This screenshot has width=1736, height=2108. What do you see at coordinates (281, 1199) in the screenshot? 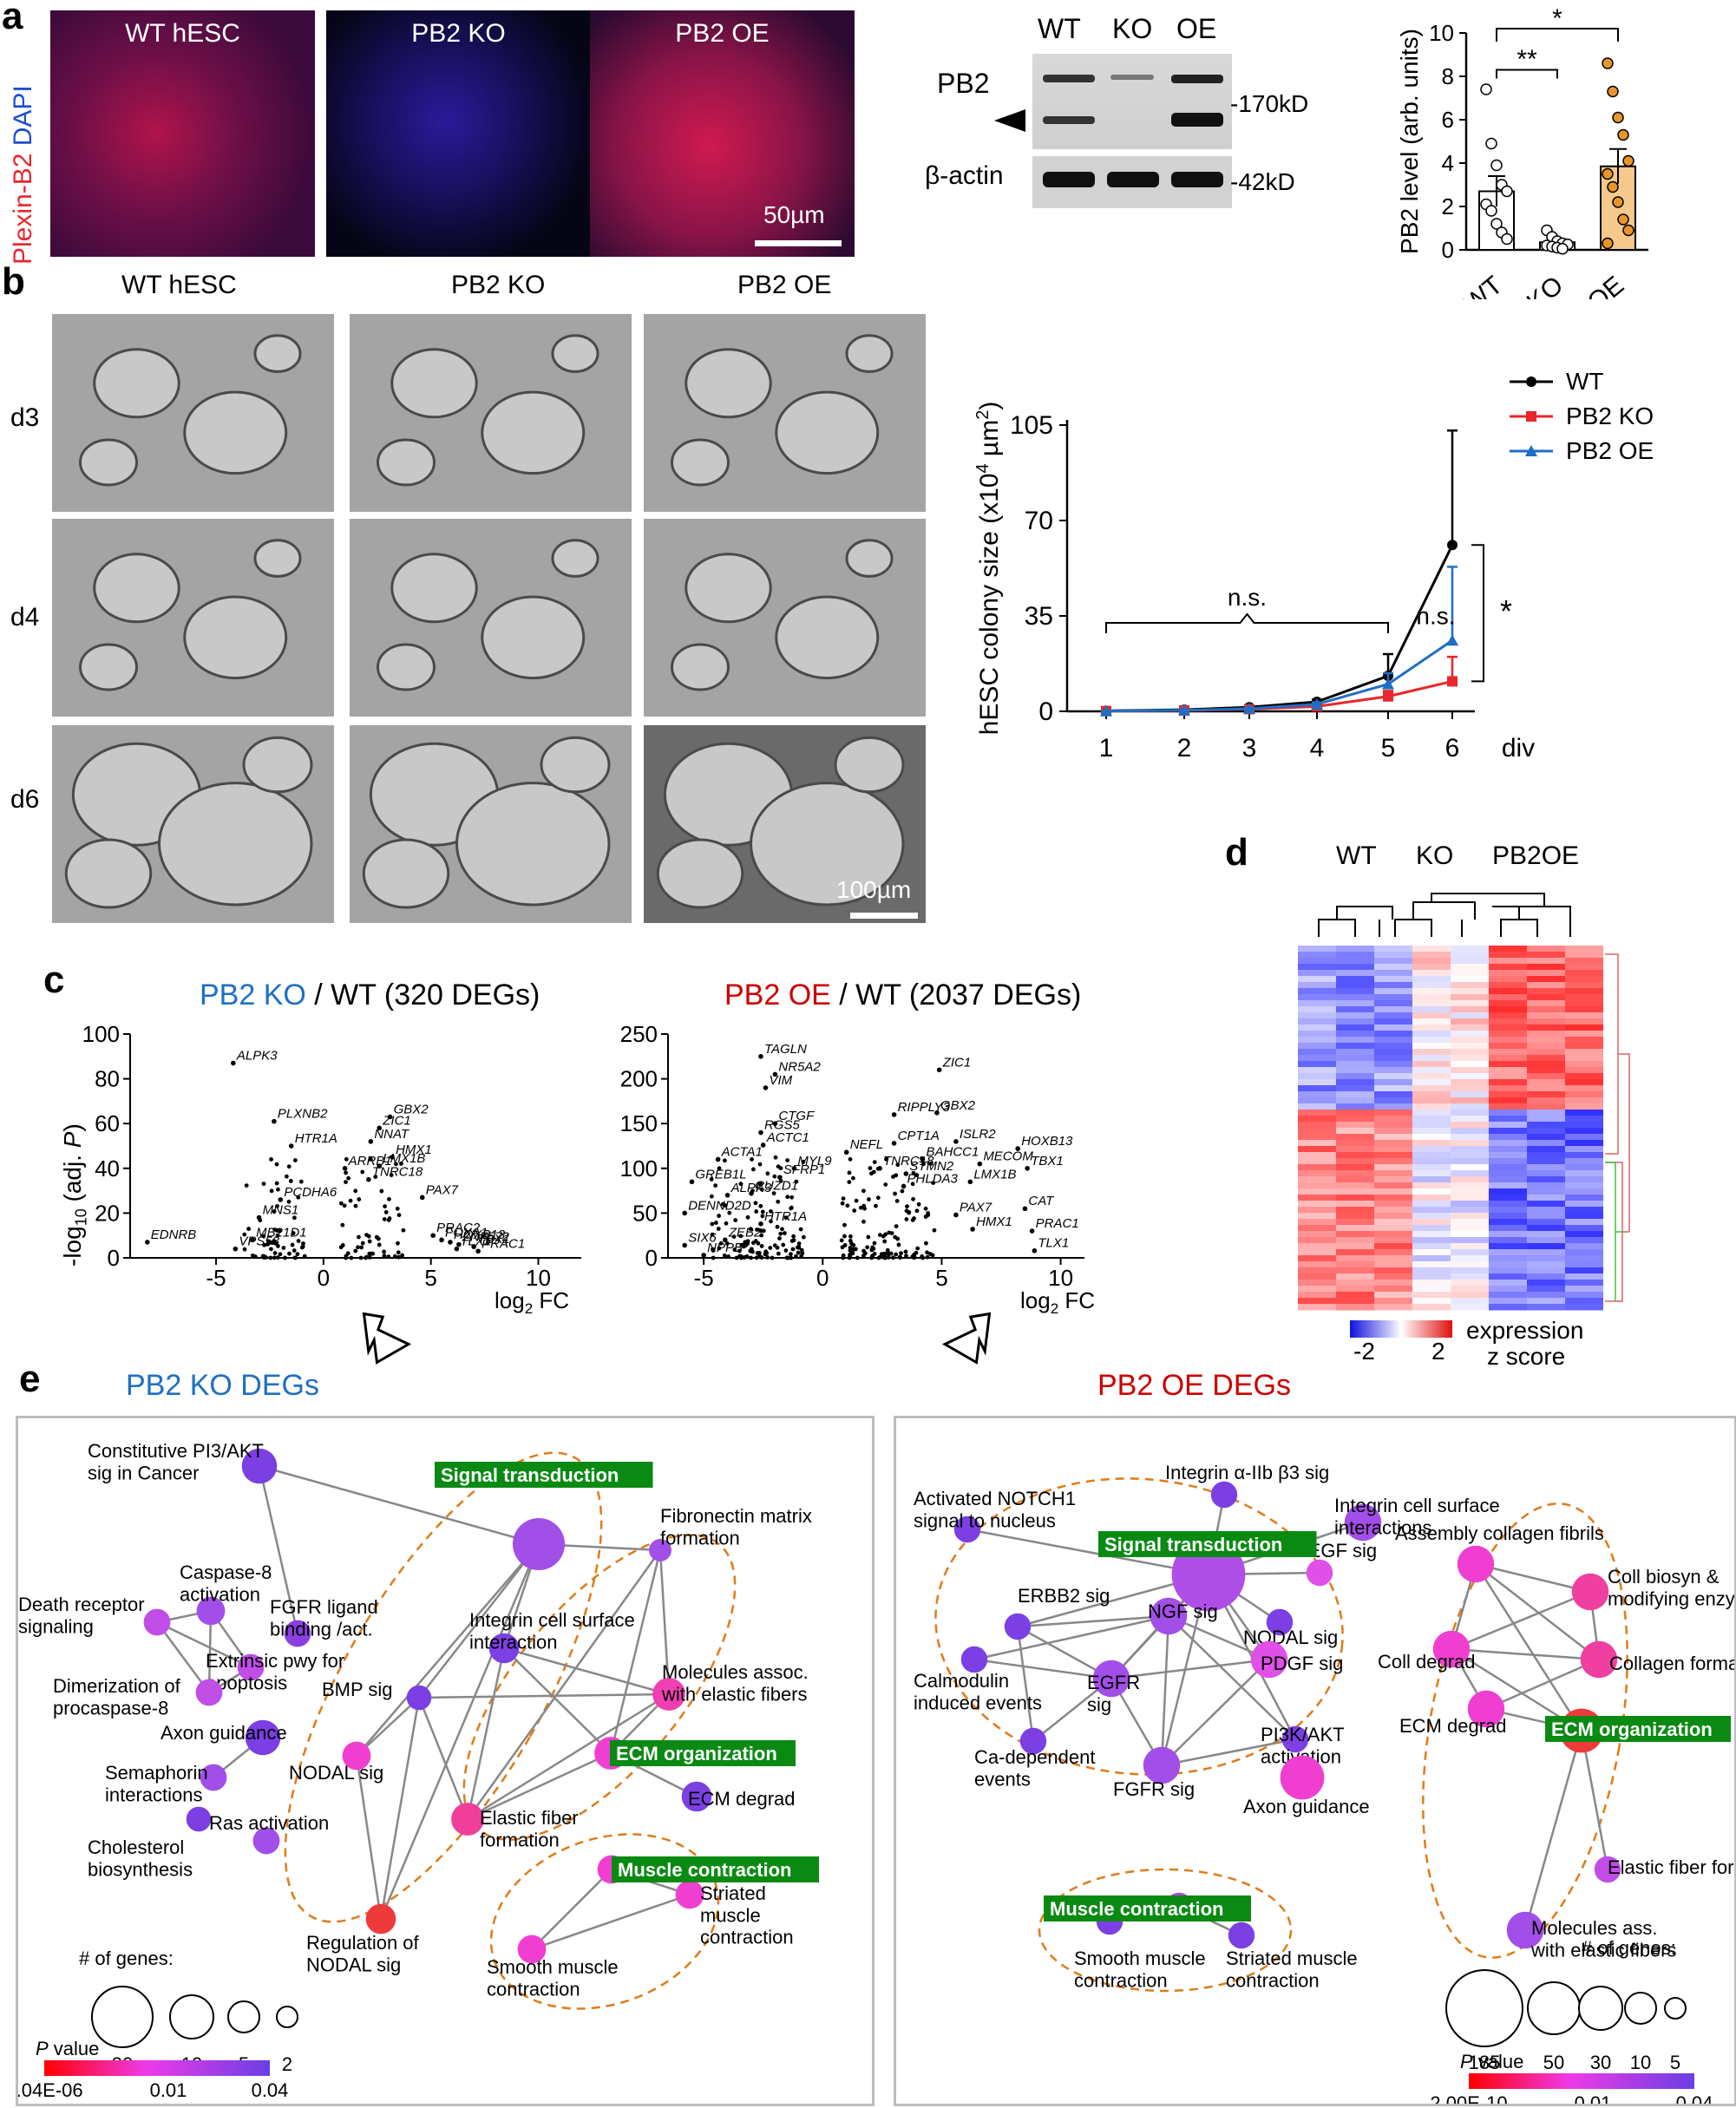
I see `gene-point-PCDHA6` at bounding box center [281, 1199].